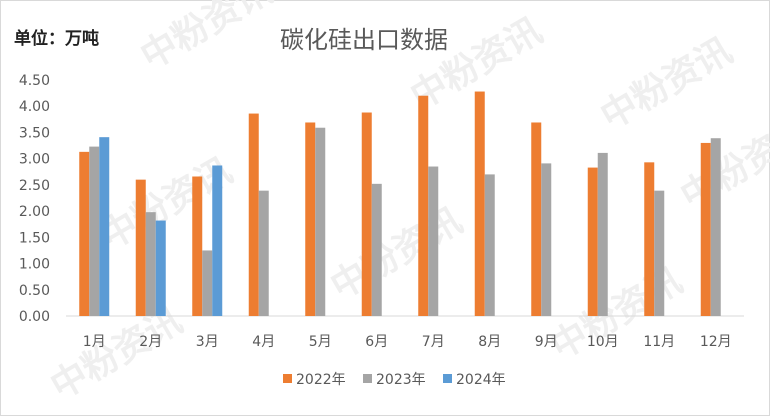 Image resolution: width=770 pixels, height=416 pixels. Describe the element at coordinates (603, 342) in the screenshot. I see `x-tick-label: 10月` at that location.